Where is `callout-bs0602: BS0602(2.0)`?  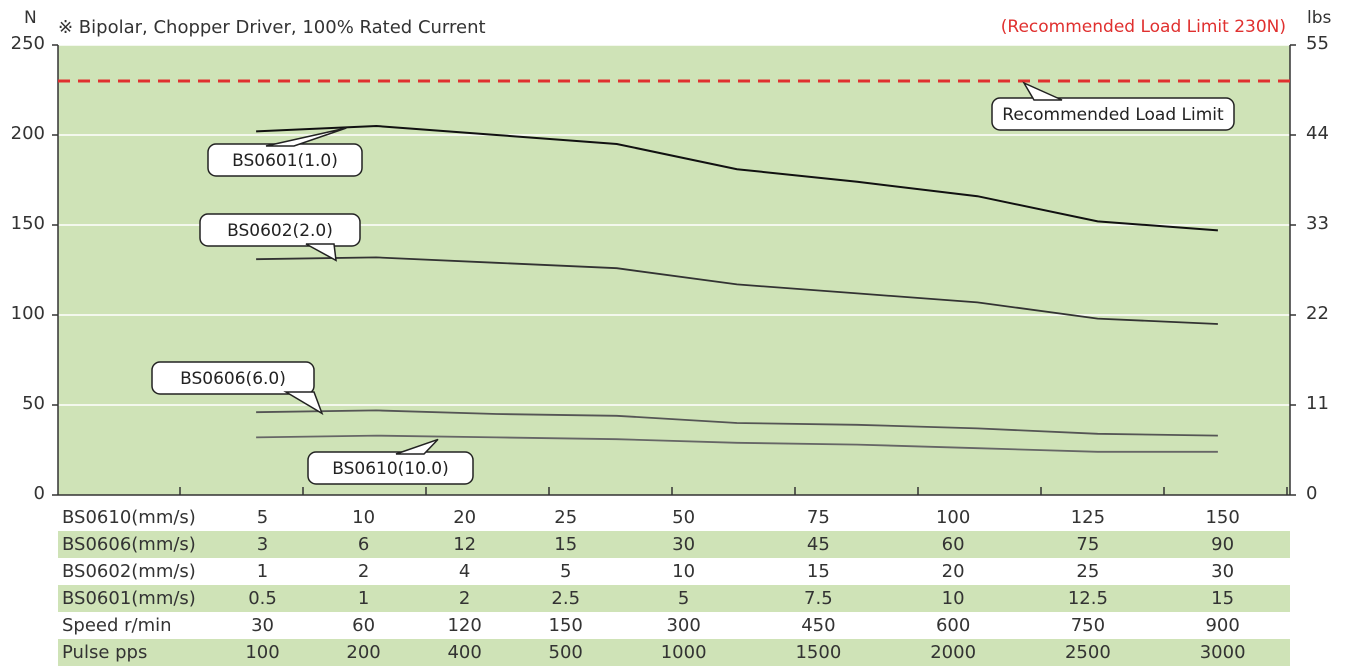 callout-bs0602: BS0602(2.0) is located at coordinates (280, 237).